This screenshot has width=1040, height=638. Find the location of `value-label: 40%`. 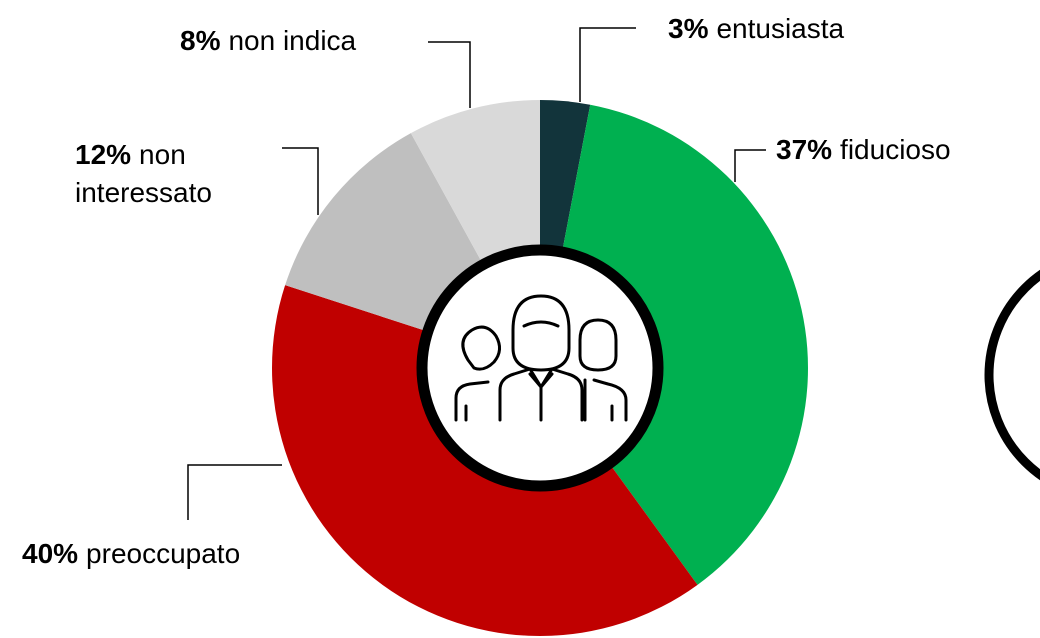

value-label: 40% is located at coordinates (50, 553).